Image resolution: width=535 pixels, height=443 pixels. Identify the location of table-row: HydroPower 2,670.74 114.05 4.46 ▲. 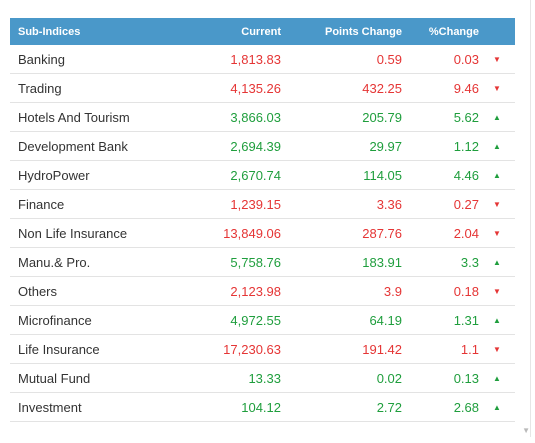
(262, 175).